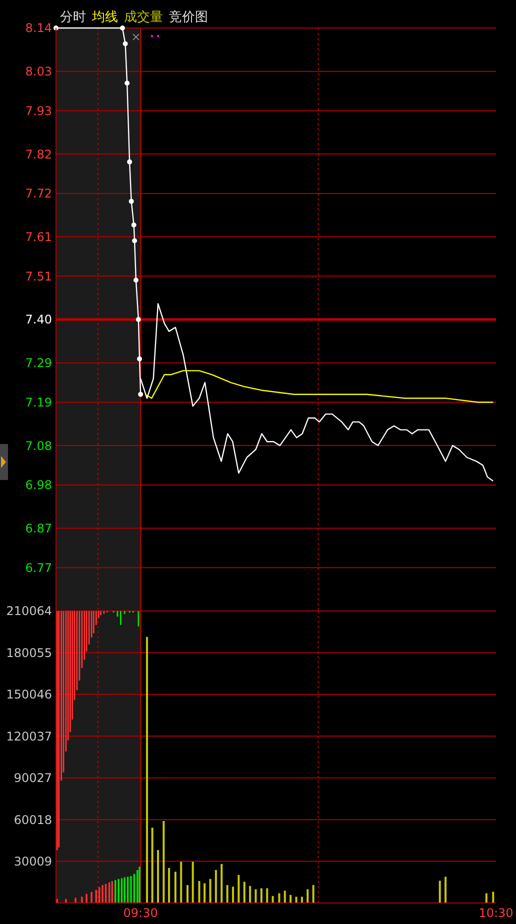 Image resolution: width=516 pixels, height=924 pixels. Describe the element at coordinates (188, 17) in the screenshot. I see `text: 竞价图` at that location.